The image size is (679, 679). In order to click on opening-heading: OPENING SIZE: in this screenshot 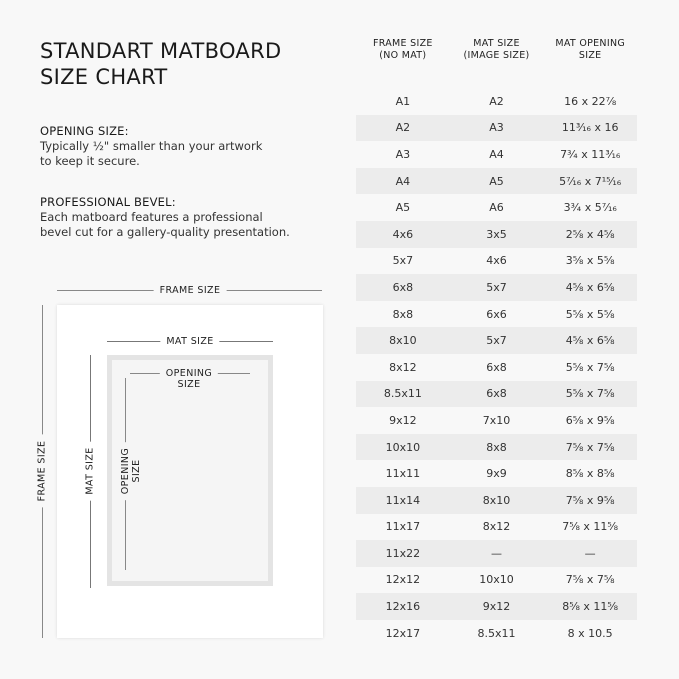, I will do `click(84, 131)`.